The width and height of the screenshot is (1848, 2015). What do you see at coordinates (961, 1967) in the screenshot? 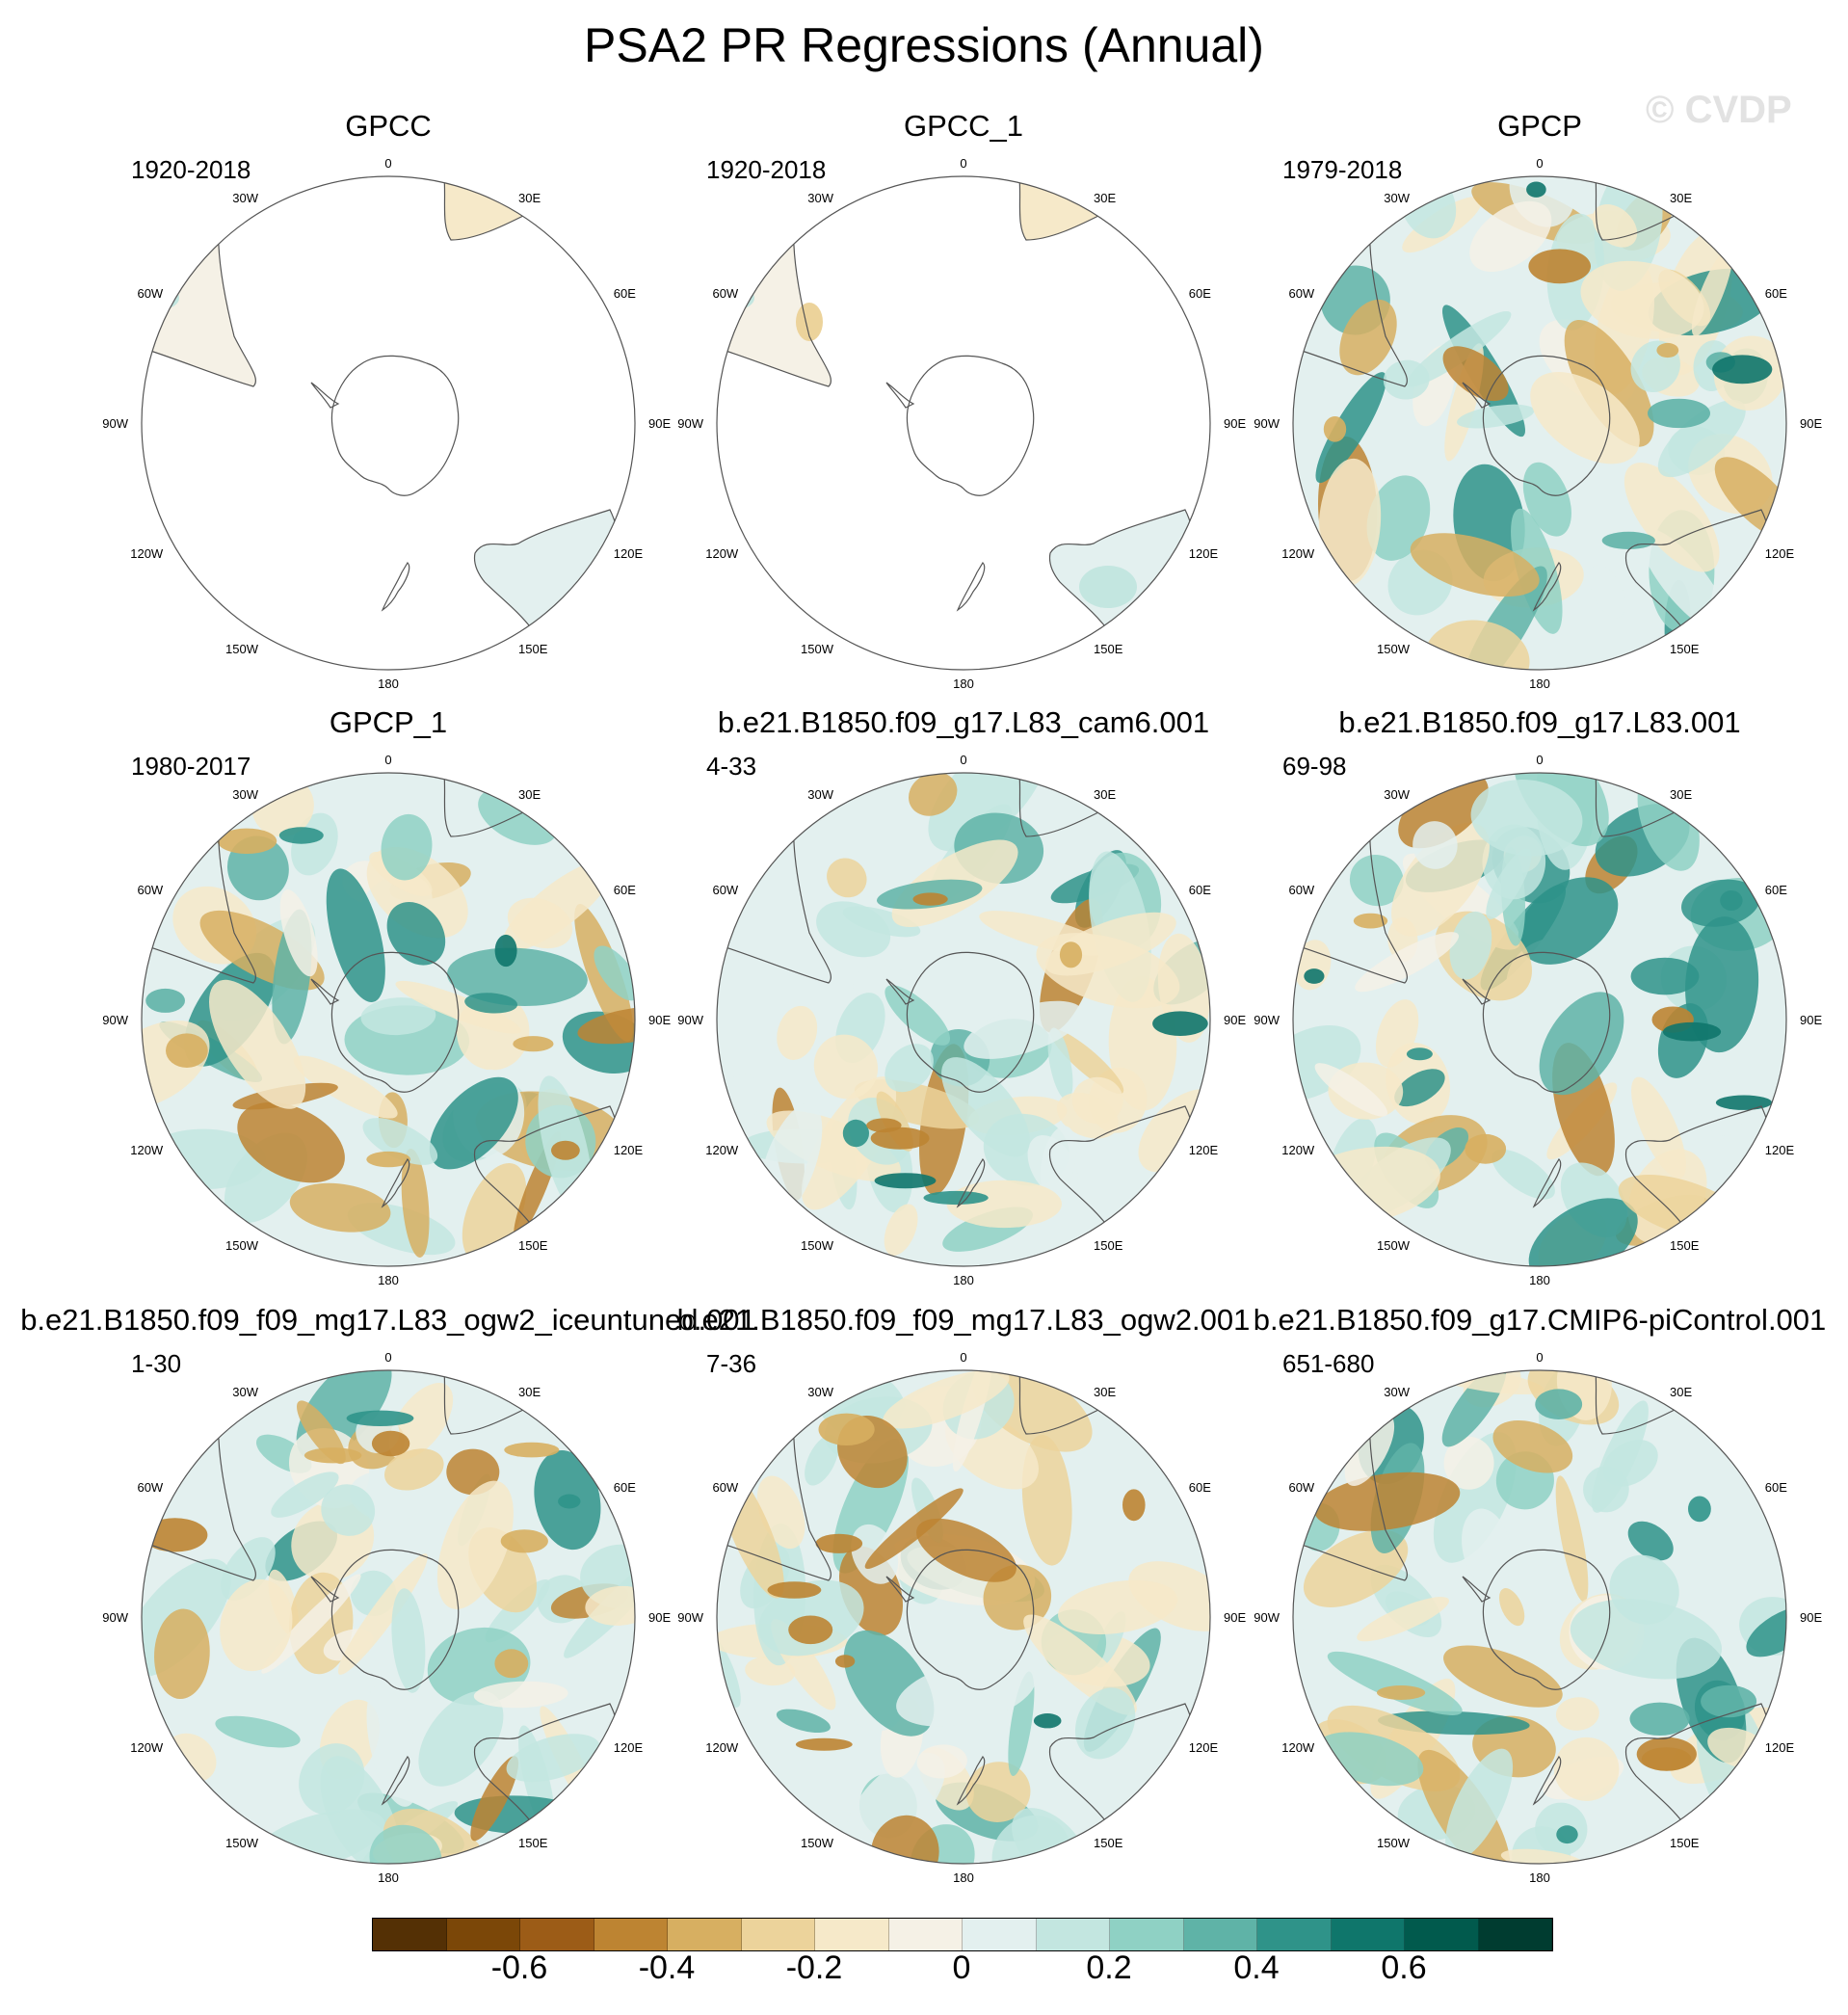
I see `colorbar-tick: 0` at bounding box center [961, 1967].